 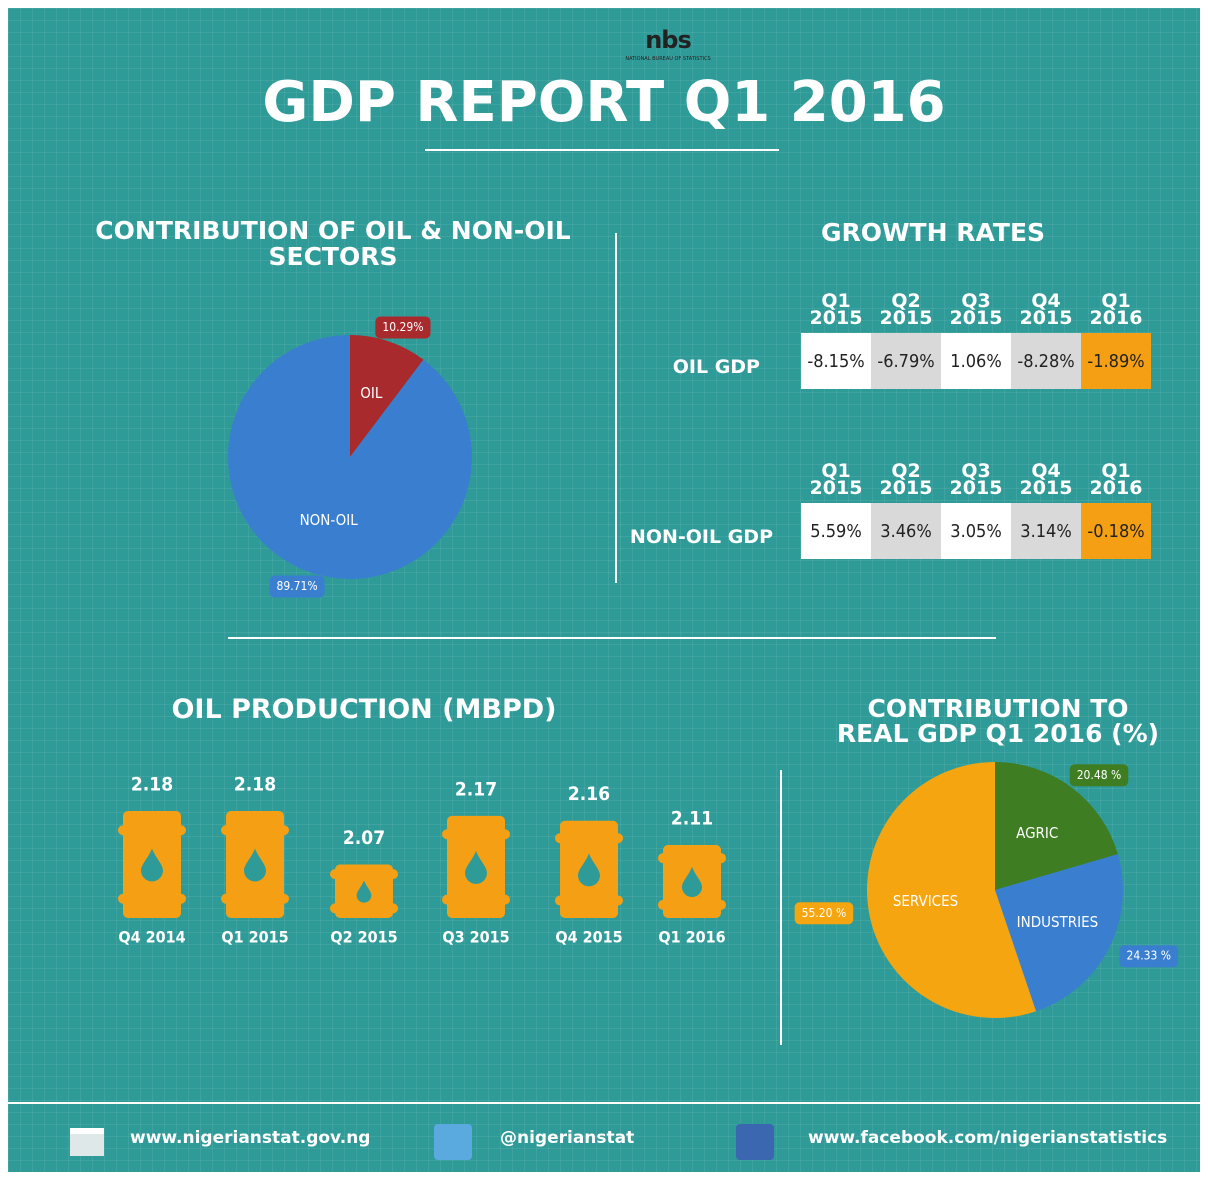 What do you see at coordinates (363, 937) in the screenshot?
I see `category-label: Q2 2015` at bounding box center [363, 937].